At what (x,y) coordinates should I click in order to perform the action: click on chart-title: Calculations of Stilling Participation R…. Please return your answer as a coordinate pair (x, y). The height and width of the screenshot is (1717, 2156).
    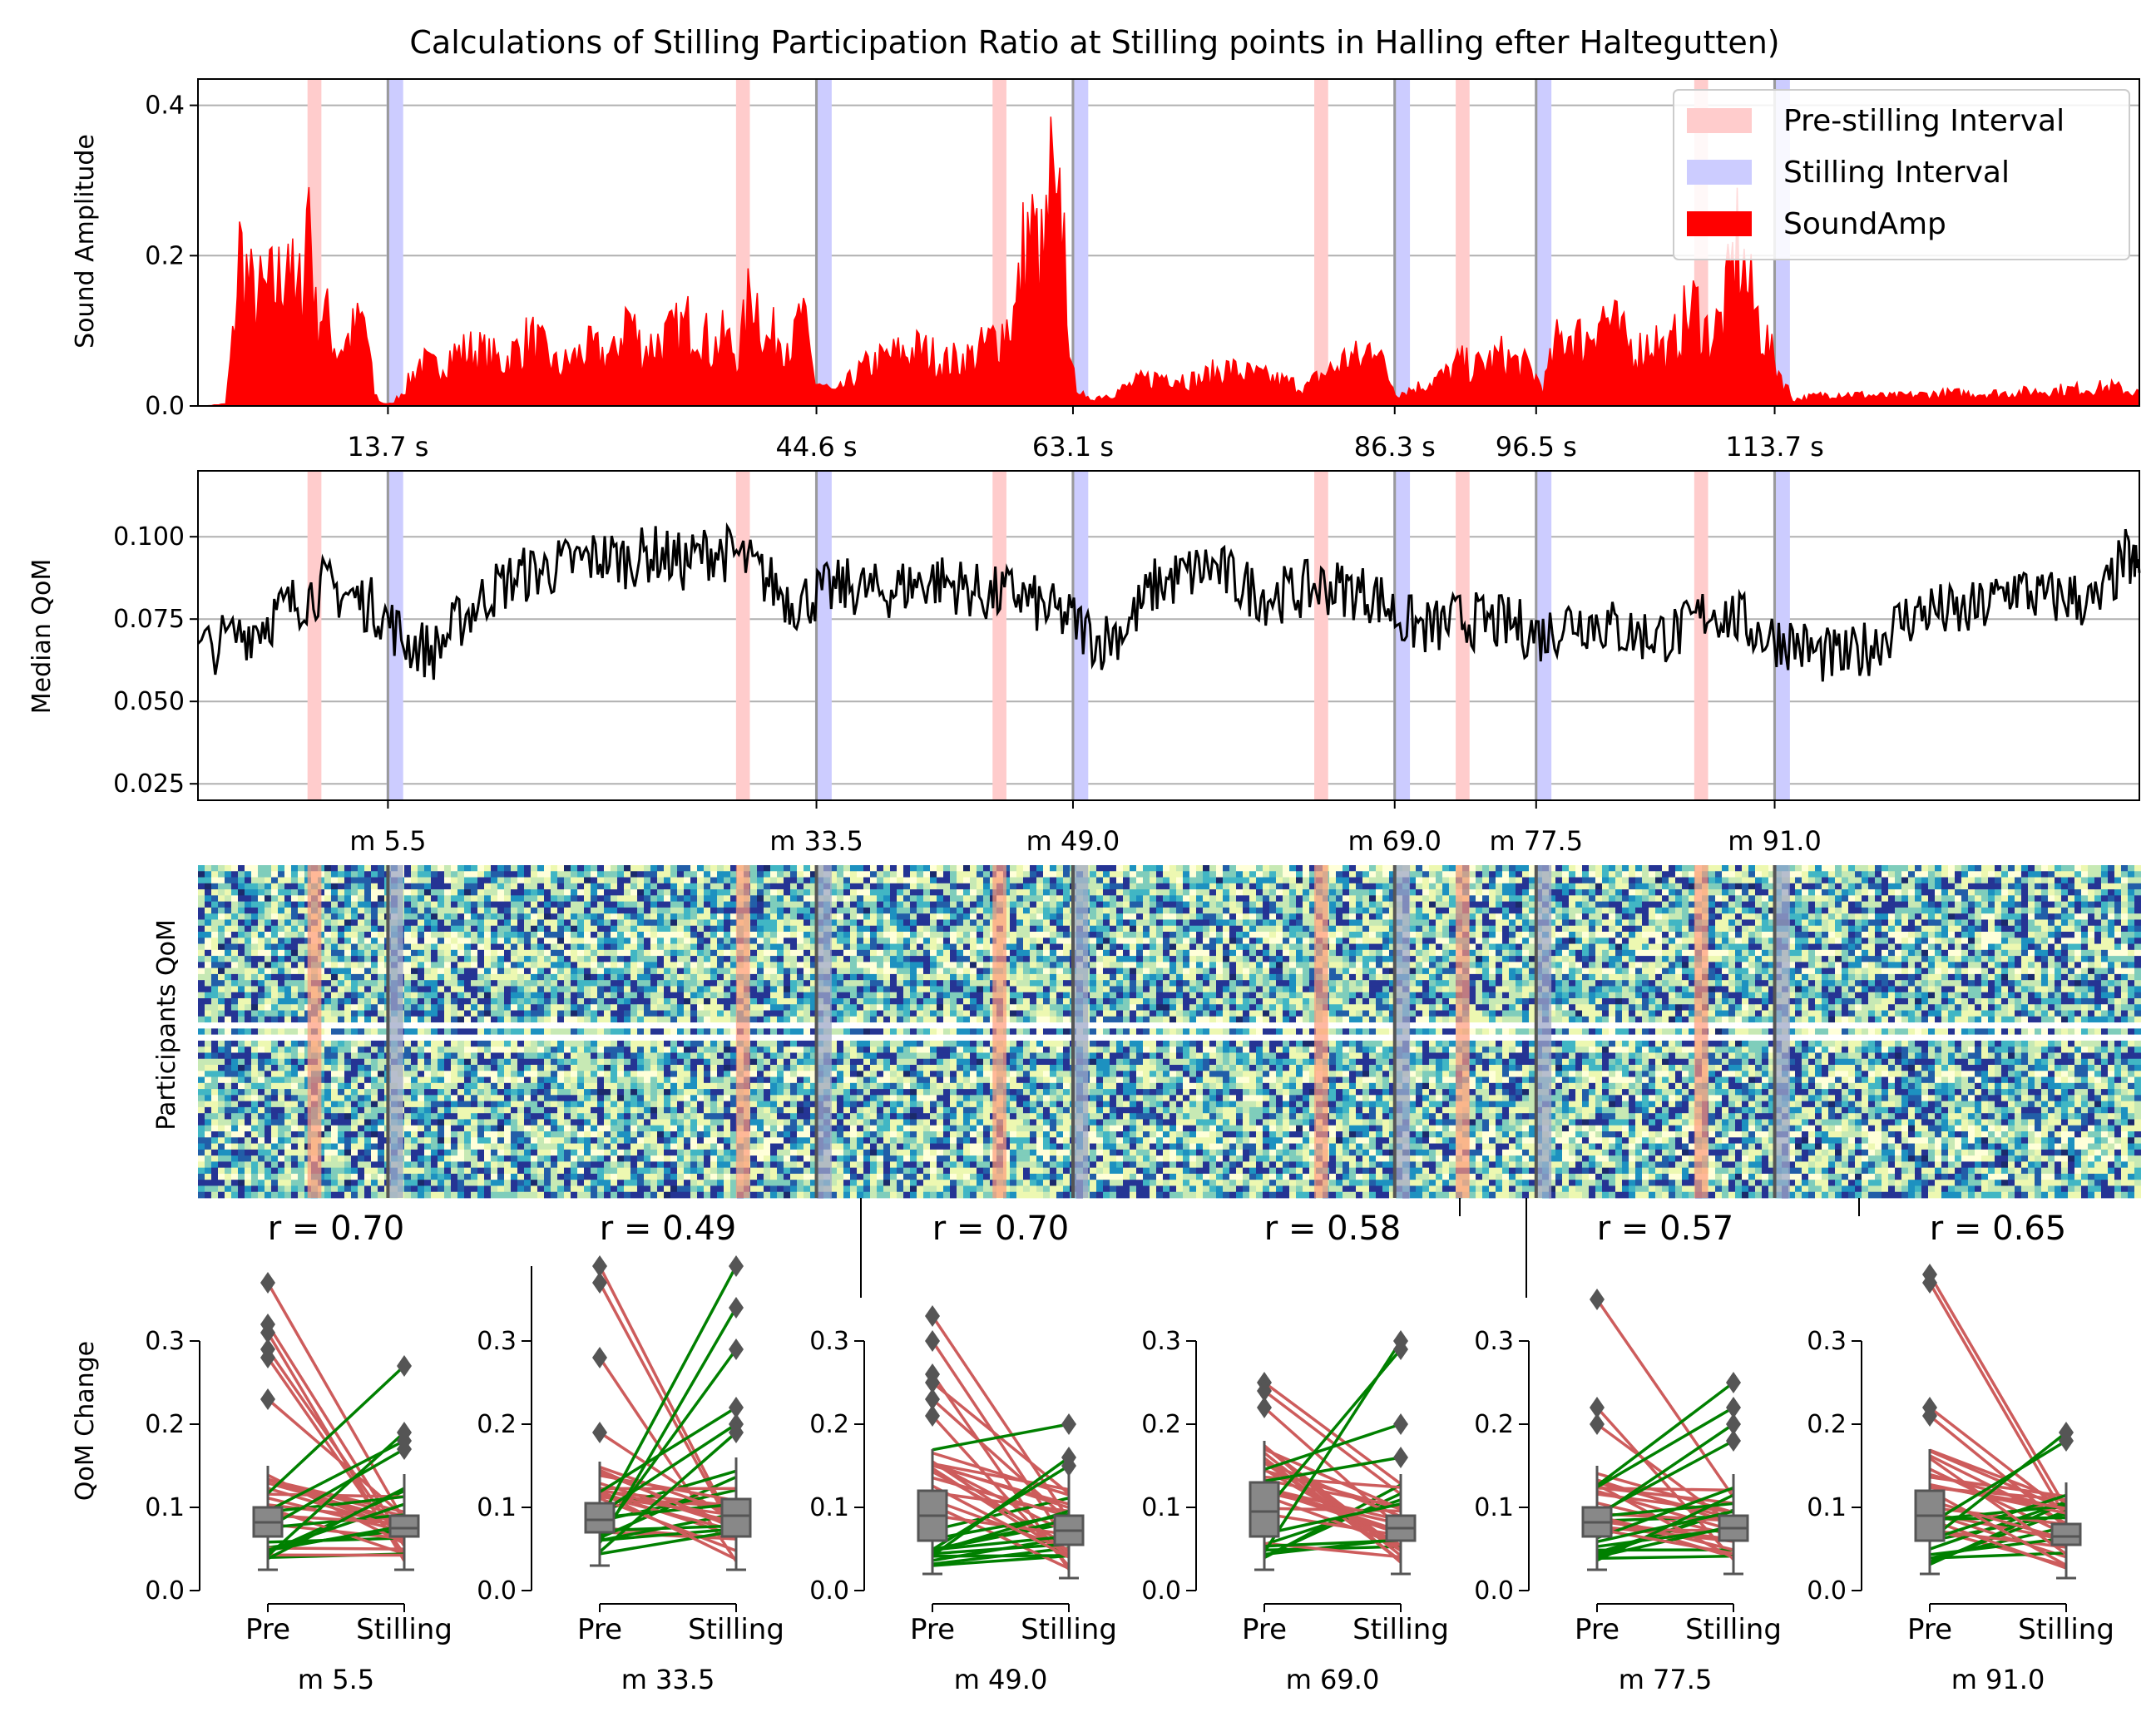
    Looking at the image, I should click on (1094, 43).